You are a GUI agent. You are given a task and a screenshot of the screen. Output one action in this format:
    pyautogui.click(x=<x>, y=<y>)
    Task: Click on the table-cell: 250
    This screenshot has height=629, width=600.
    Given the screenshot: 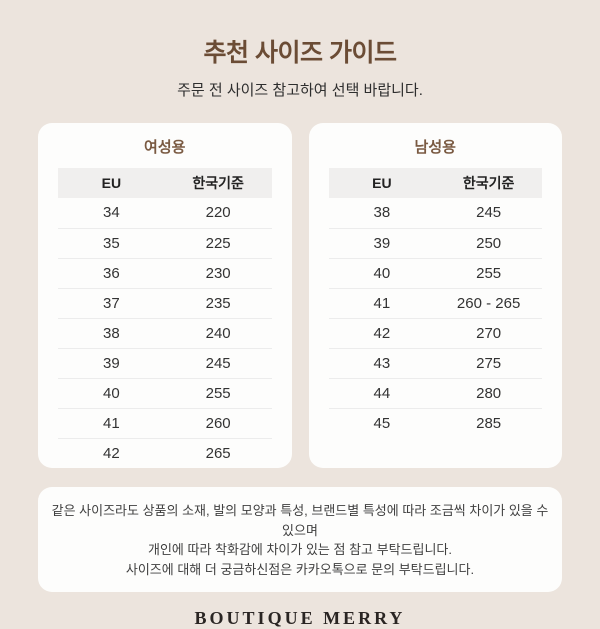 What is the action you would take?
    pyautogui.click(x=488, y=242)
    